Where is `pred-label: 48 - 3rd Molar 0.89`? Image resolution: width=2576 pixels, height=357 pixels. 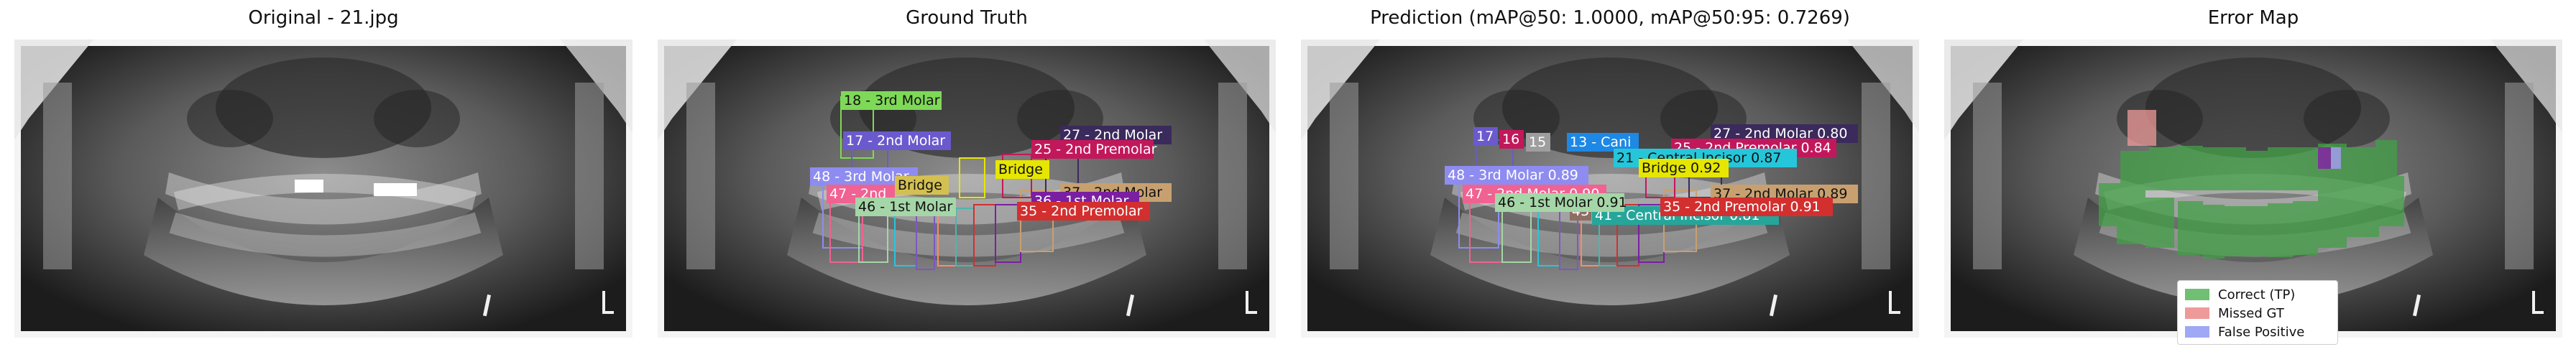 pred-label: 48 - 3rd Molar 0.89 is located at coordinates (1513, 175).